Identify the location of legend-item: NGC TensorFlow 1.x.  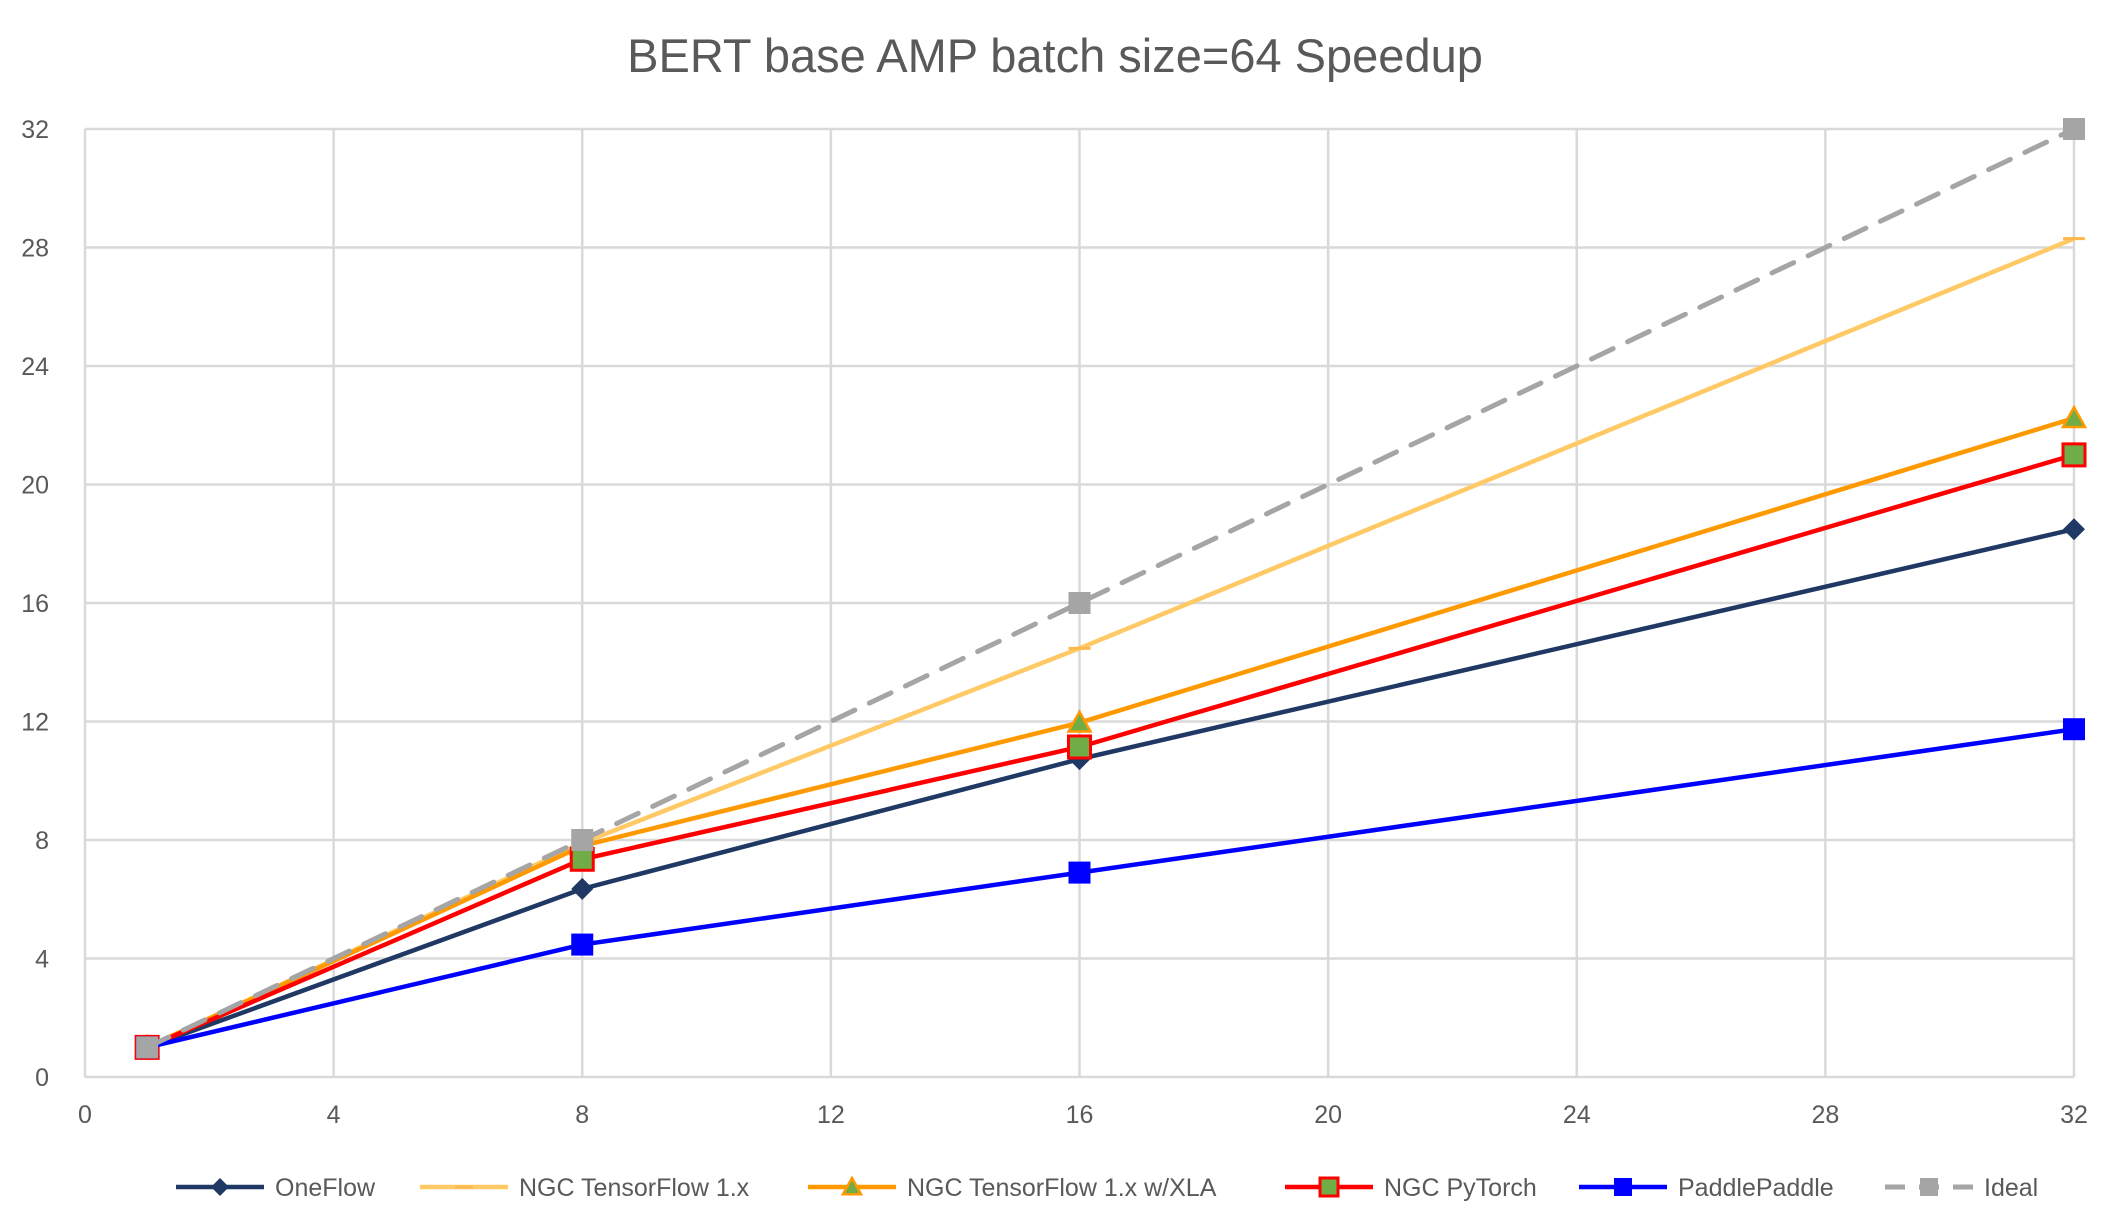
(585, 1188).